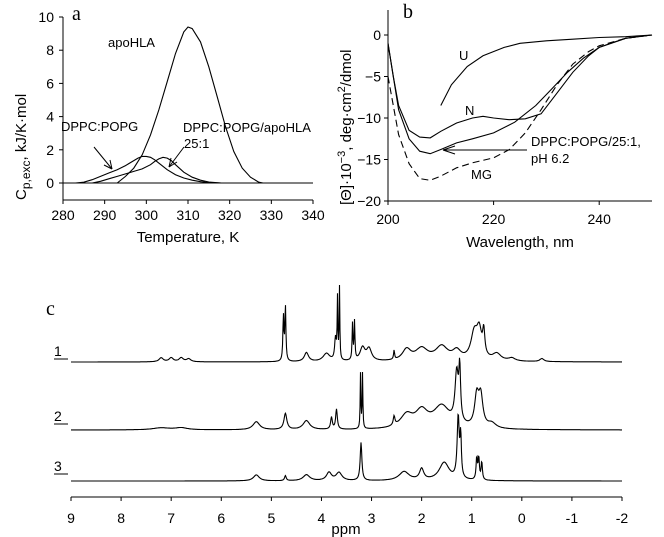 The image size is (664, 537). I want to click on y-tick-label: 2, so click(50, 150).